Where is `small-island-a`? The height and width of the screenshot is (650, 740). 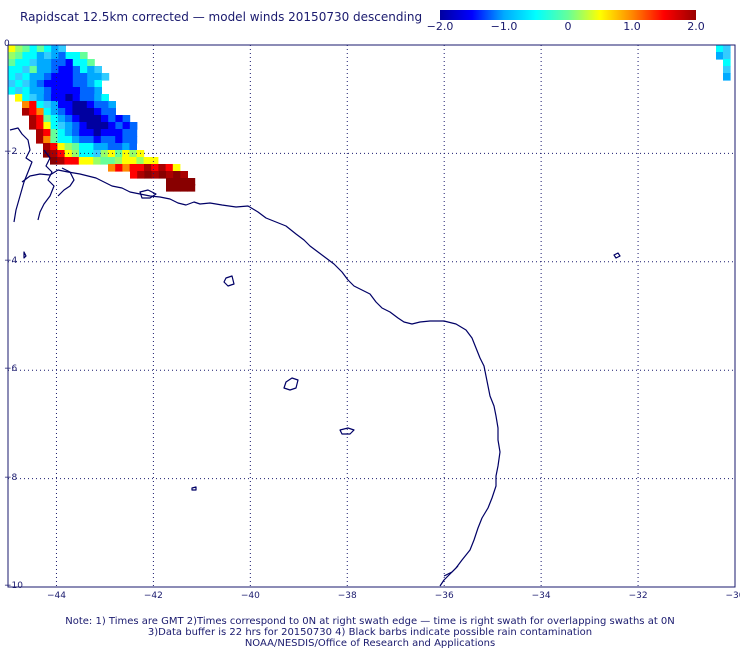
small-island-a is located at coordinates (25, 255).